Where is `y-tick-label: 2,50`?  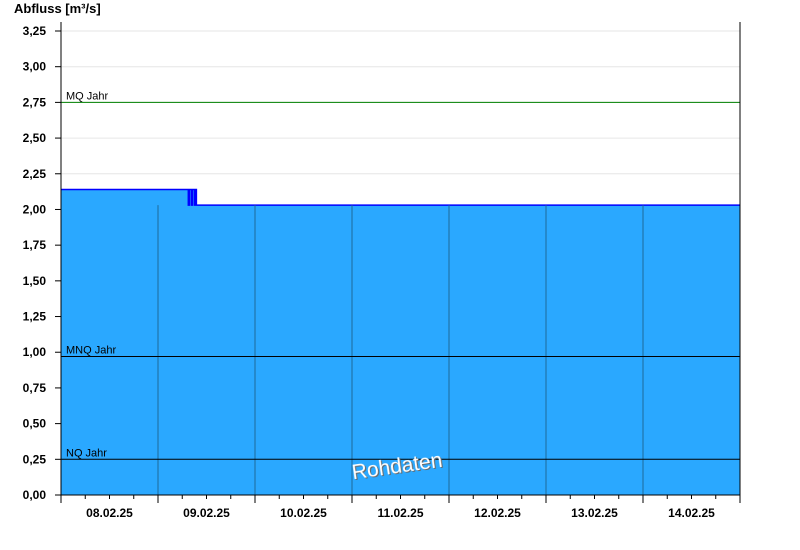
y-tick-label: 2,50 is located at coordinates (35, 138).